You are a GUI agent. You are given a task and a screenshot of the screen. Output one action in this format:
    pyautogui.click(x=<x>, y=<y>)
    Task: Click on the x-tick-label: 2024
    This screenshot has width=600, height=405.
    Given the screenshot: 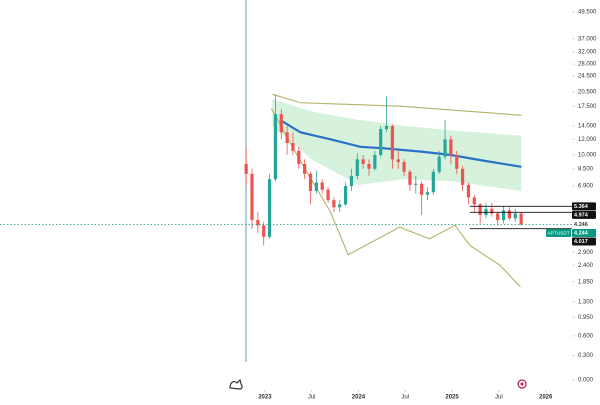 What is the action you would take?
    pyautogui.click(x=359, y=397)
    